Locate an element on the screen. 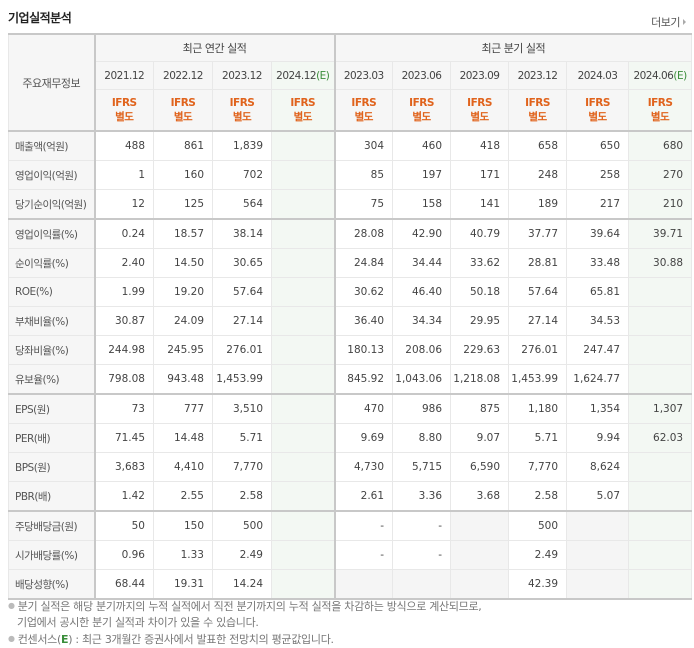  table-cell: 30.87 is located at coordinates (124, 321).